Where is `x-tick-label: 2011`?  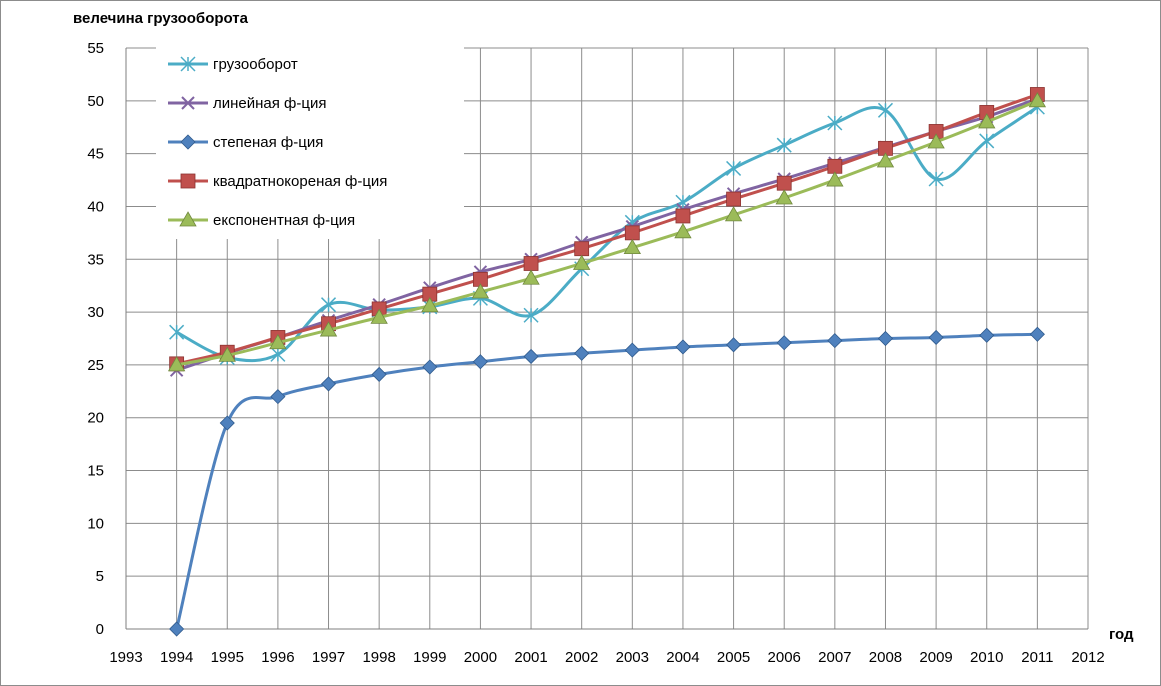 x-tick-label: 2011 is located at coordinates (1037, 657).